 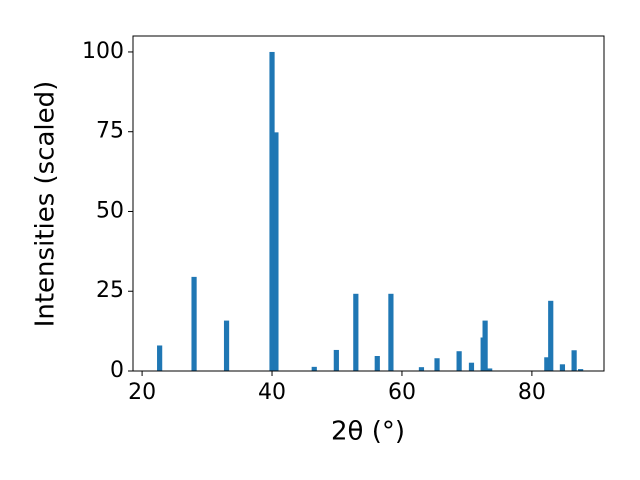 I want to click on y-axis-label: Intensities (scaled), so click(x=46, y=204).